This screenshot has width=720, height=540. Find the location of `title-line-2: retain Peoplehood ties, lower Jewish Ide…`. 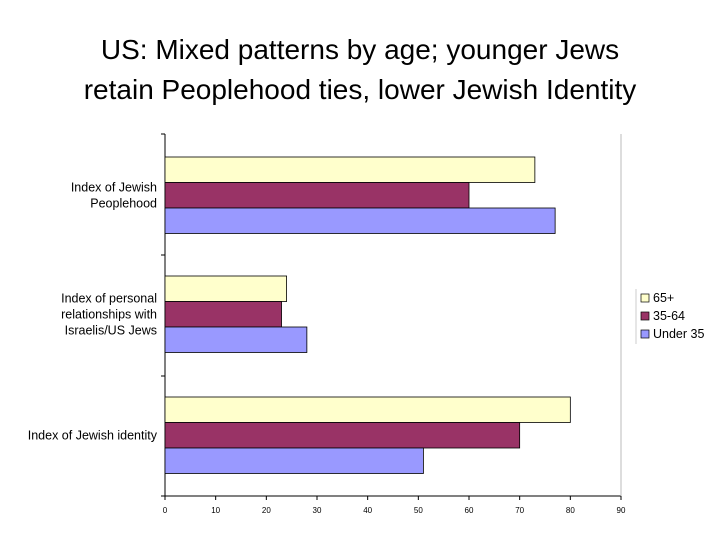

title-line-2: retain Peoplehood ties, lower Jewish Ide… is located at coordinates (360, 89).